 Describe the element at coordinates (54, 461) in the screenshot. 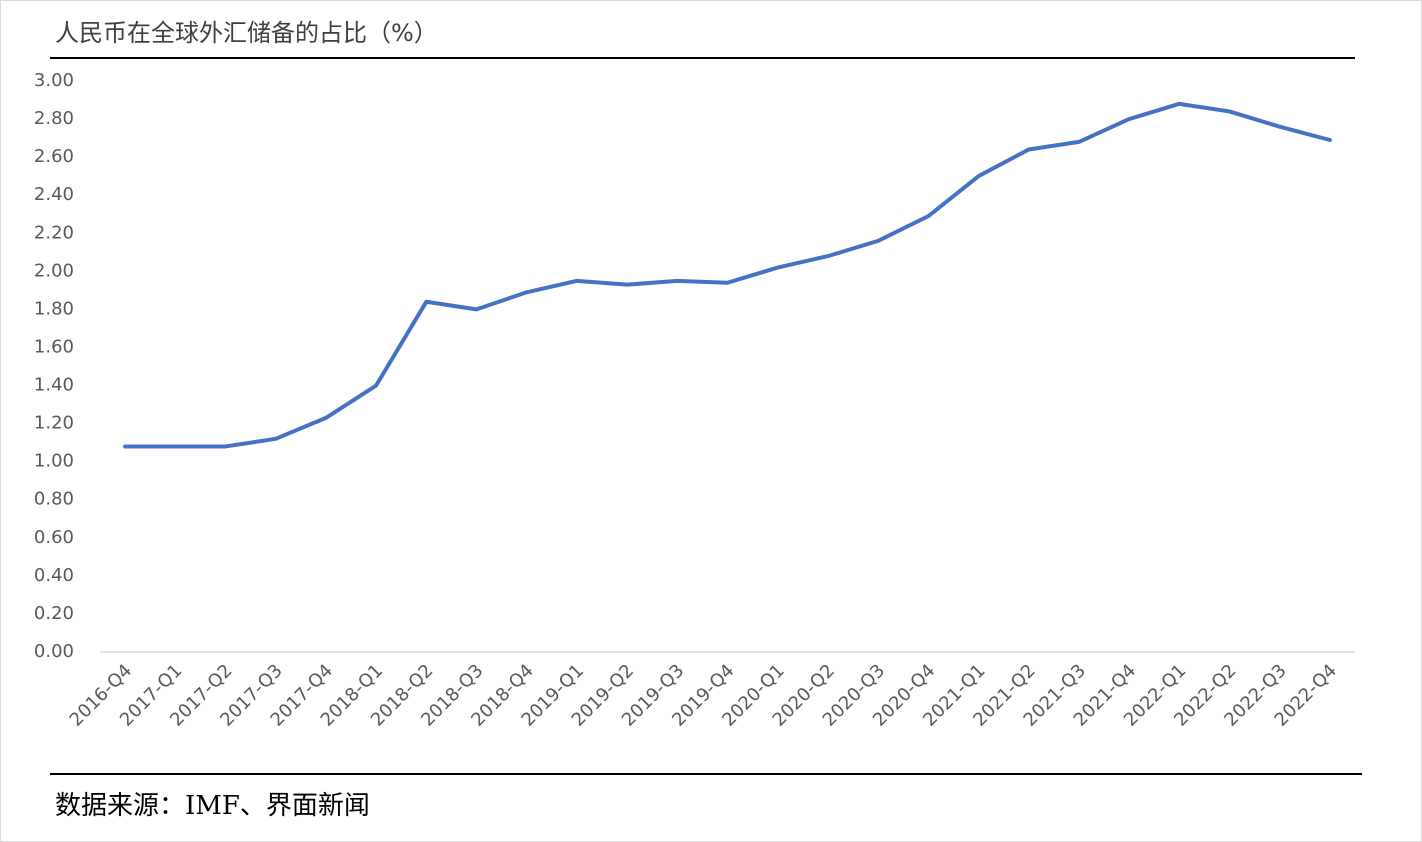

I see `y-tick-label: 1.00` at that location.